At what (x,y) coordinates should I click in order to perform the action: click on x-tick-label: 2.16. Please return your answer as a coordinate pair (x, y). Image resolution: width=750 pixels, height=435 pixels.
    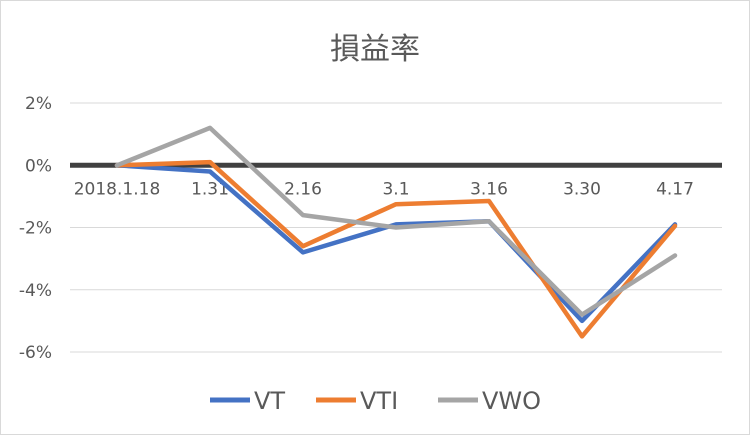
    Looking at the image, I should click on (303, 189).